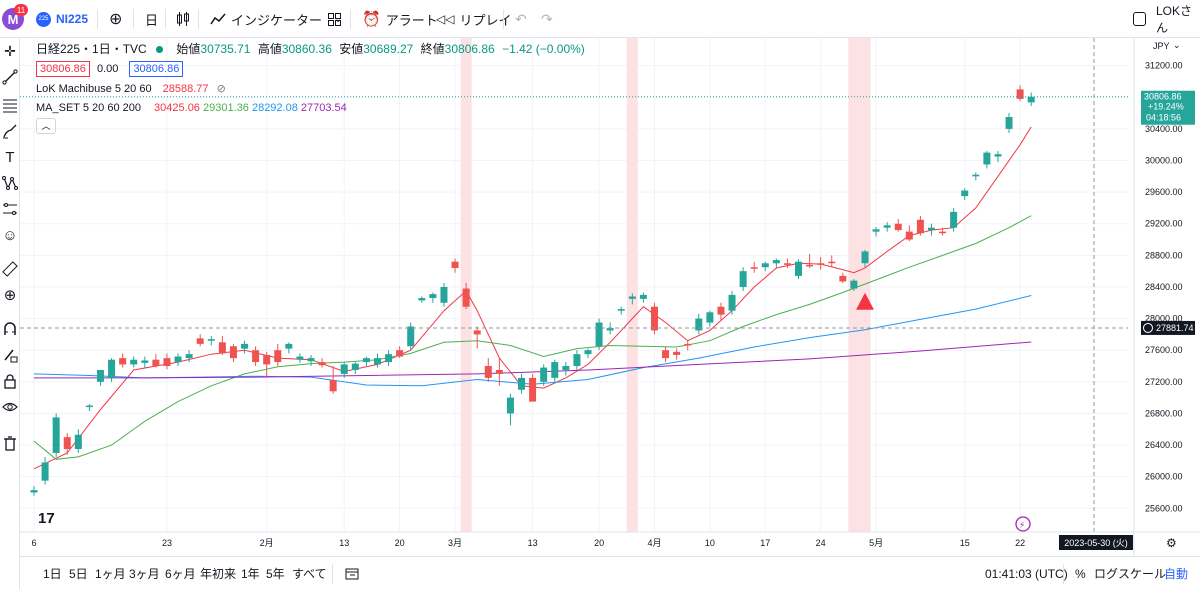 The height and width of the screenshot is (589, 1200). What do you see at coordinates (188, 49) in the screenshot?
I see `open-label: 始値` at bounding box center [188, 49].